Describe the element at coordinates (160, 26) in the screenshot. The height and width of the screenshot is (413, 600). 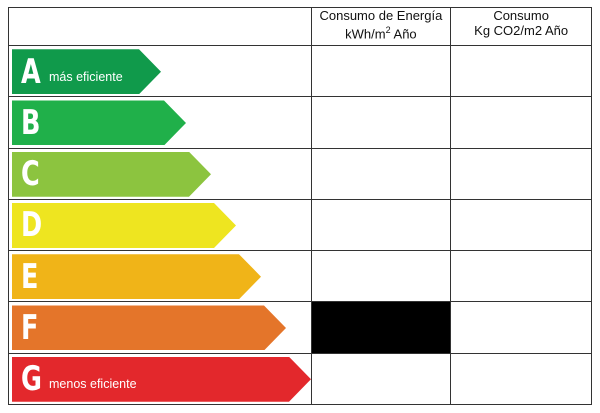
I see `header-empty-cell` at that location.